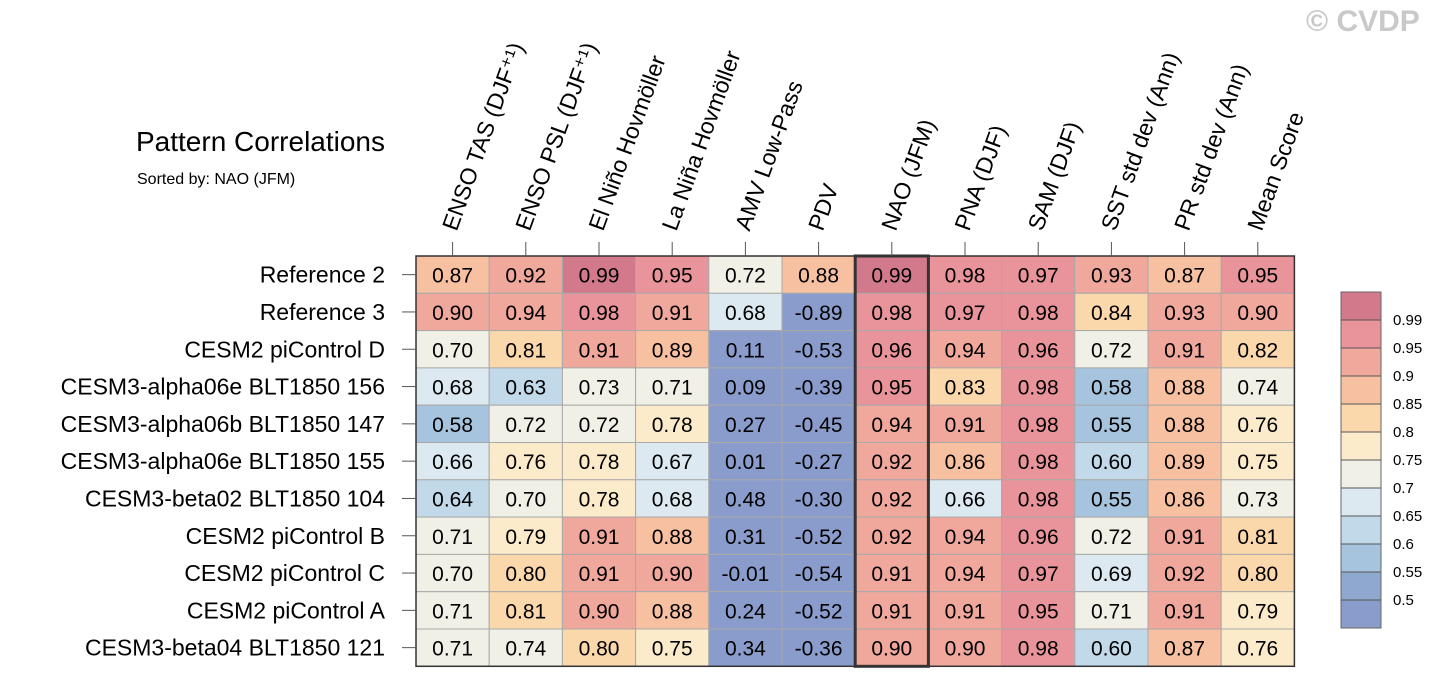 This screenshot has height=689, width=1449. I want to click on cell-value-label: 0.80, so click(599, 649).